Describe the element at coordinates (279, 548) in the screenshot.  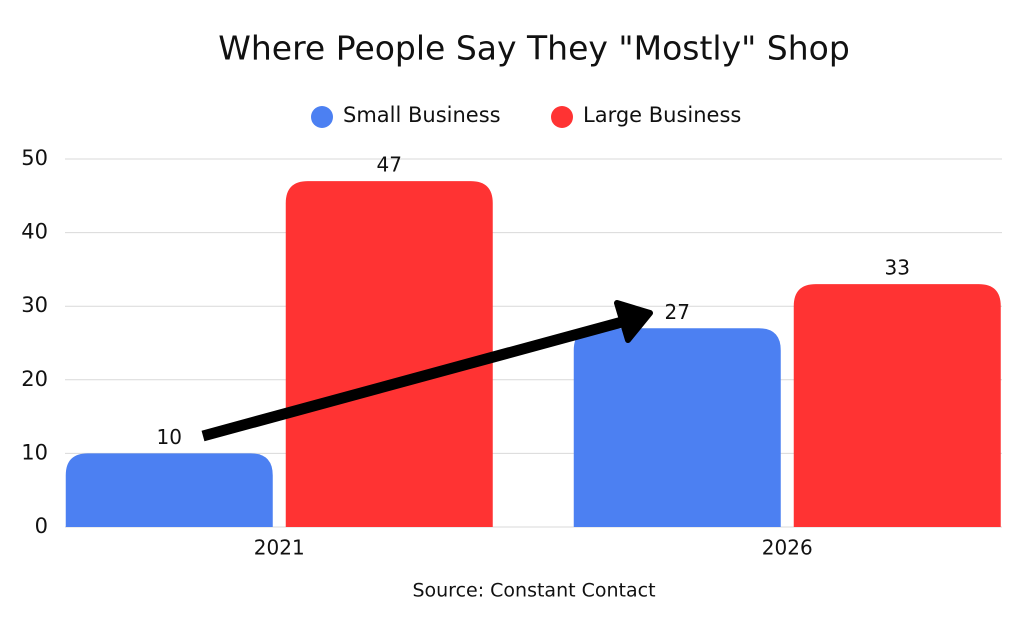
I see `x-tick-label: 2021` at that location.